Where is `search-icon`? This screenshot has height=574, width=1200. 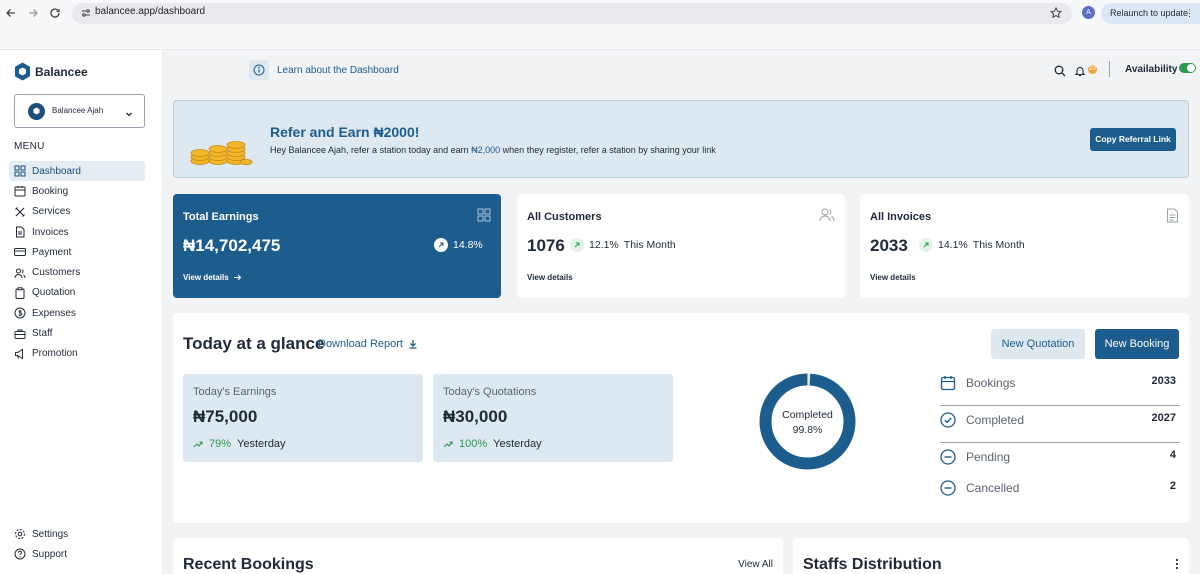
search-icon is located at coordinates (1060, 73).